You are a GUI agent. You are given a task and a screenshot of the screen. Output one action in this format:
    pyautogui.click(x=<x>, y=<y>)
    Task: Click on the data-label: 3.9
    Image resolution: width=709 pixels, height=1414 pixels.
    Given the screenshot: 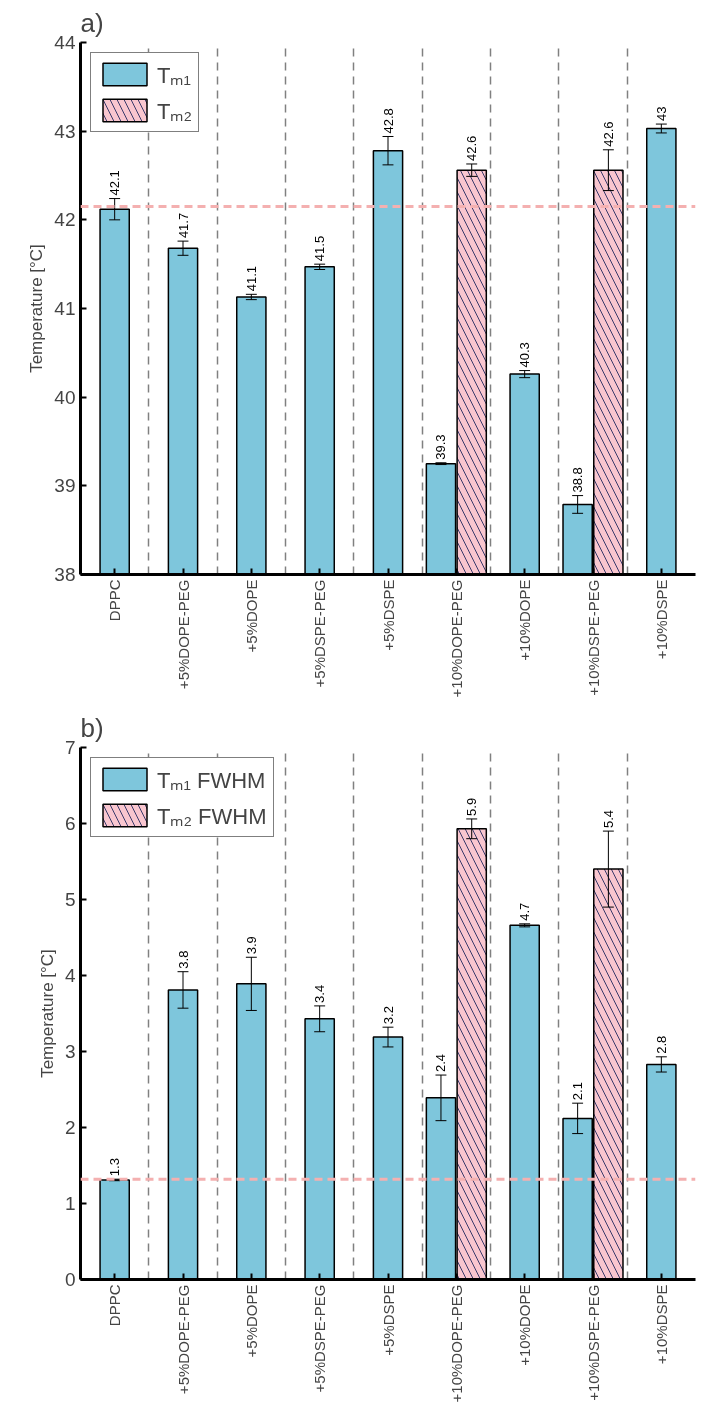 What is the action you would take?
    pyautogui.click(x=251, y=945)
    